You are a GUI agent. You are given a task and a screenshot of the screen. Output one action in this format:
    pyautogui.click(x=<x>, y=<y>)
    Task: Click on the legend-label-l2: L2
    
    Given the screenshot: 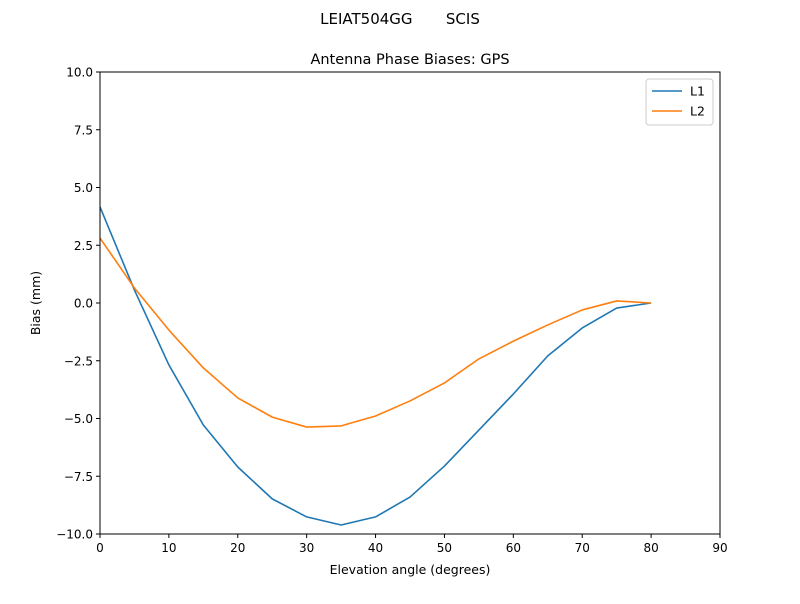 What is the action you would take?
    pyautogui.click(x=697, y=111)
    